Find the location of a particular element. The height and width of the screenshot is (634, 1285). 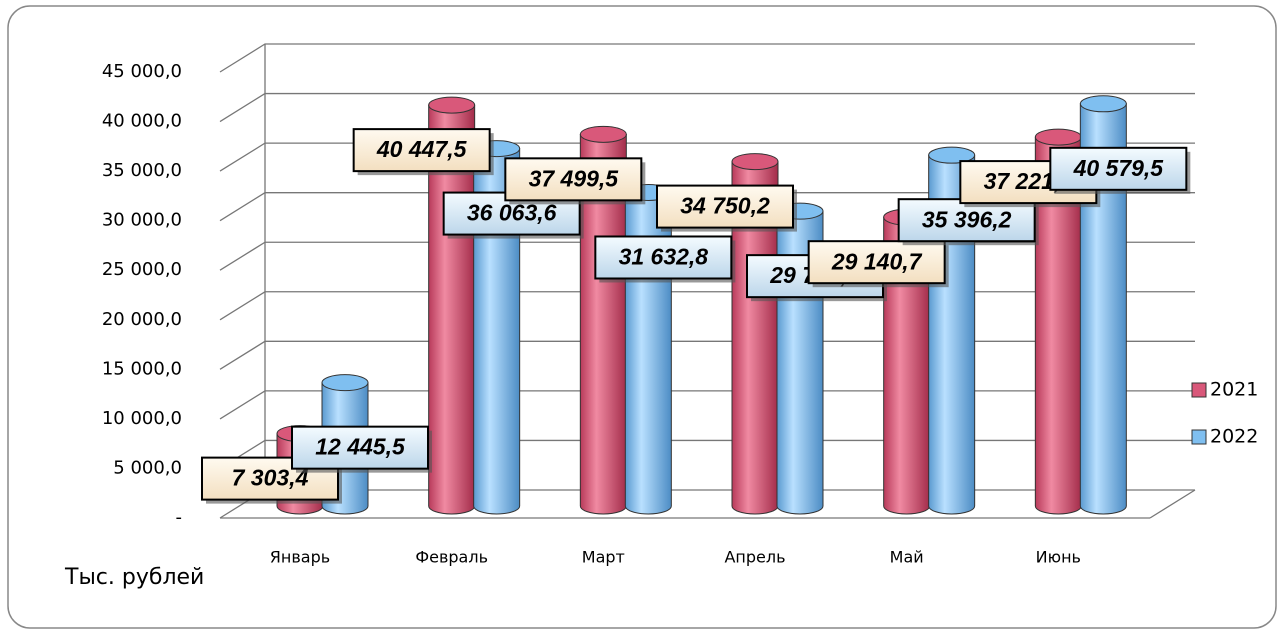

legend-label: 2022 is located at coordinates (1234, 437).